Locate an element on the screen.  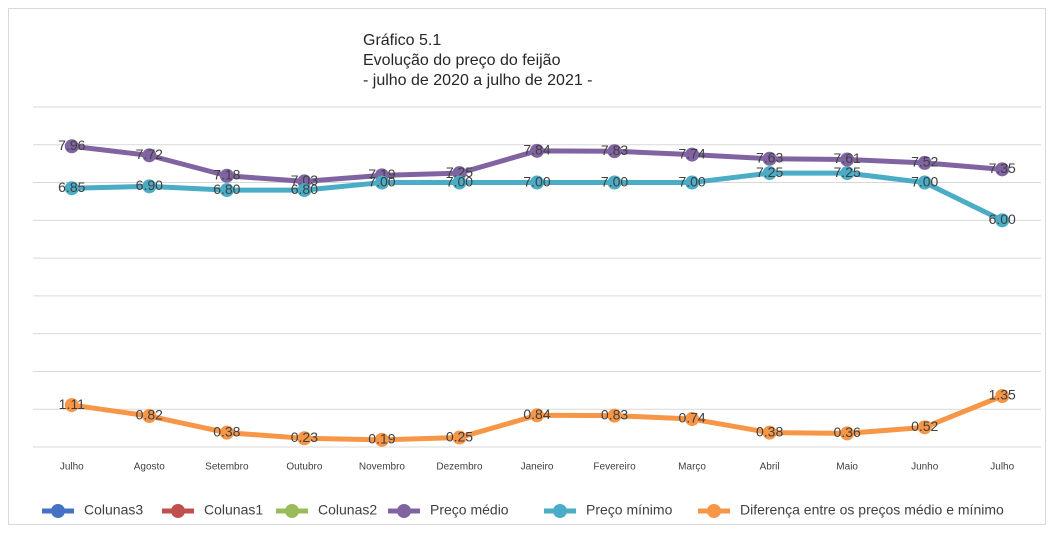
x-tick-label: Maio is located at coordinates (847, 467).